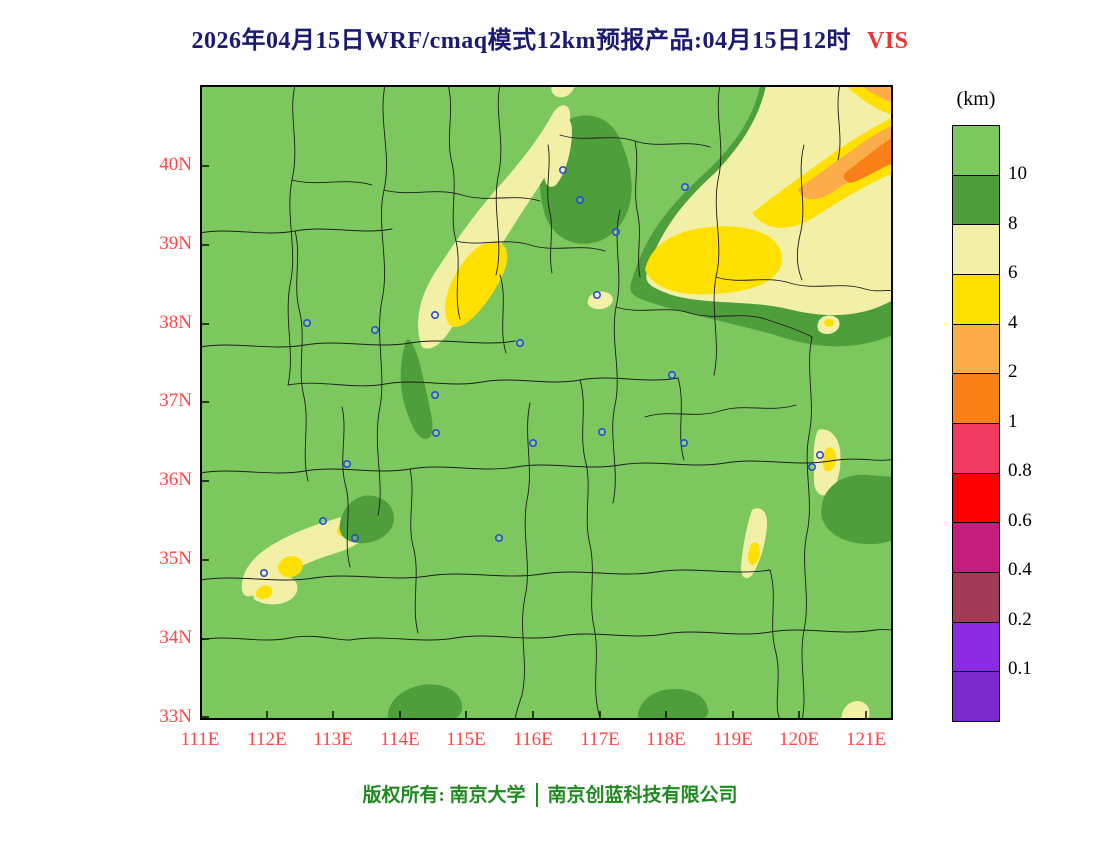  I want to click on axis-label-lat: 33N, so click(175, 716).